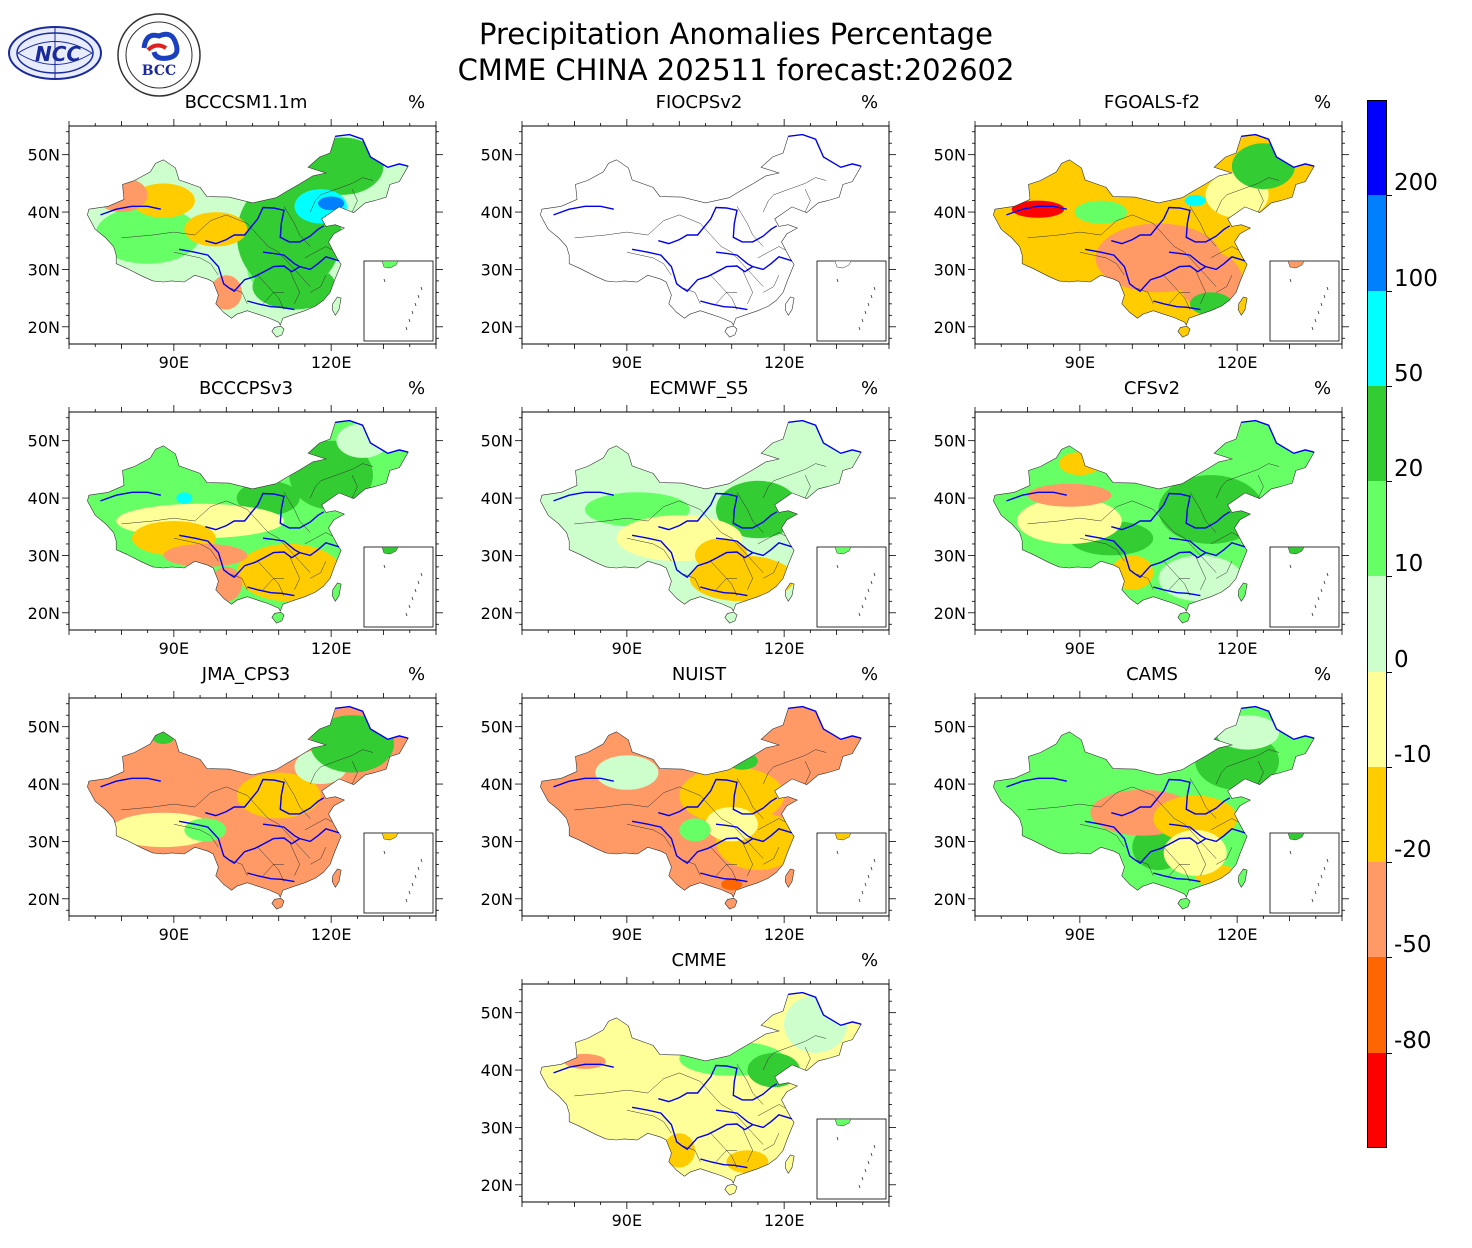 The width and height of the screenshot is (1472, 1248). Describe the element at coordinates (699, 674) in the screenshot. I see `panel-title: NUIST` at that location.